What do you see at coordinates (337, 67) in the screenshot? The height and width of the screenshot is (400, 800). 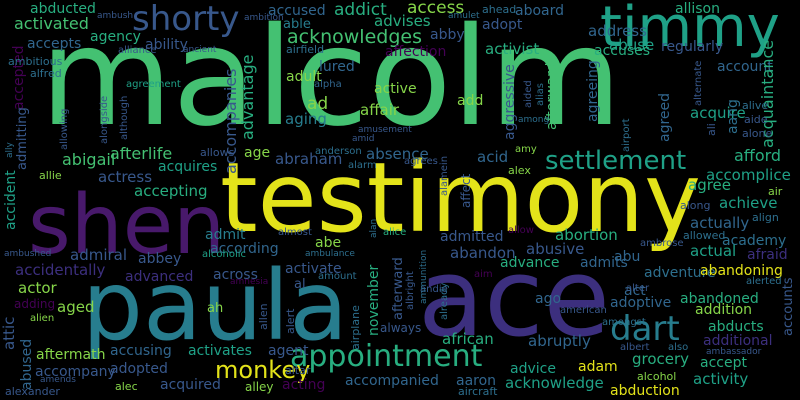 I see `word: lured` at bounding box center [337, 67].